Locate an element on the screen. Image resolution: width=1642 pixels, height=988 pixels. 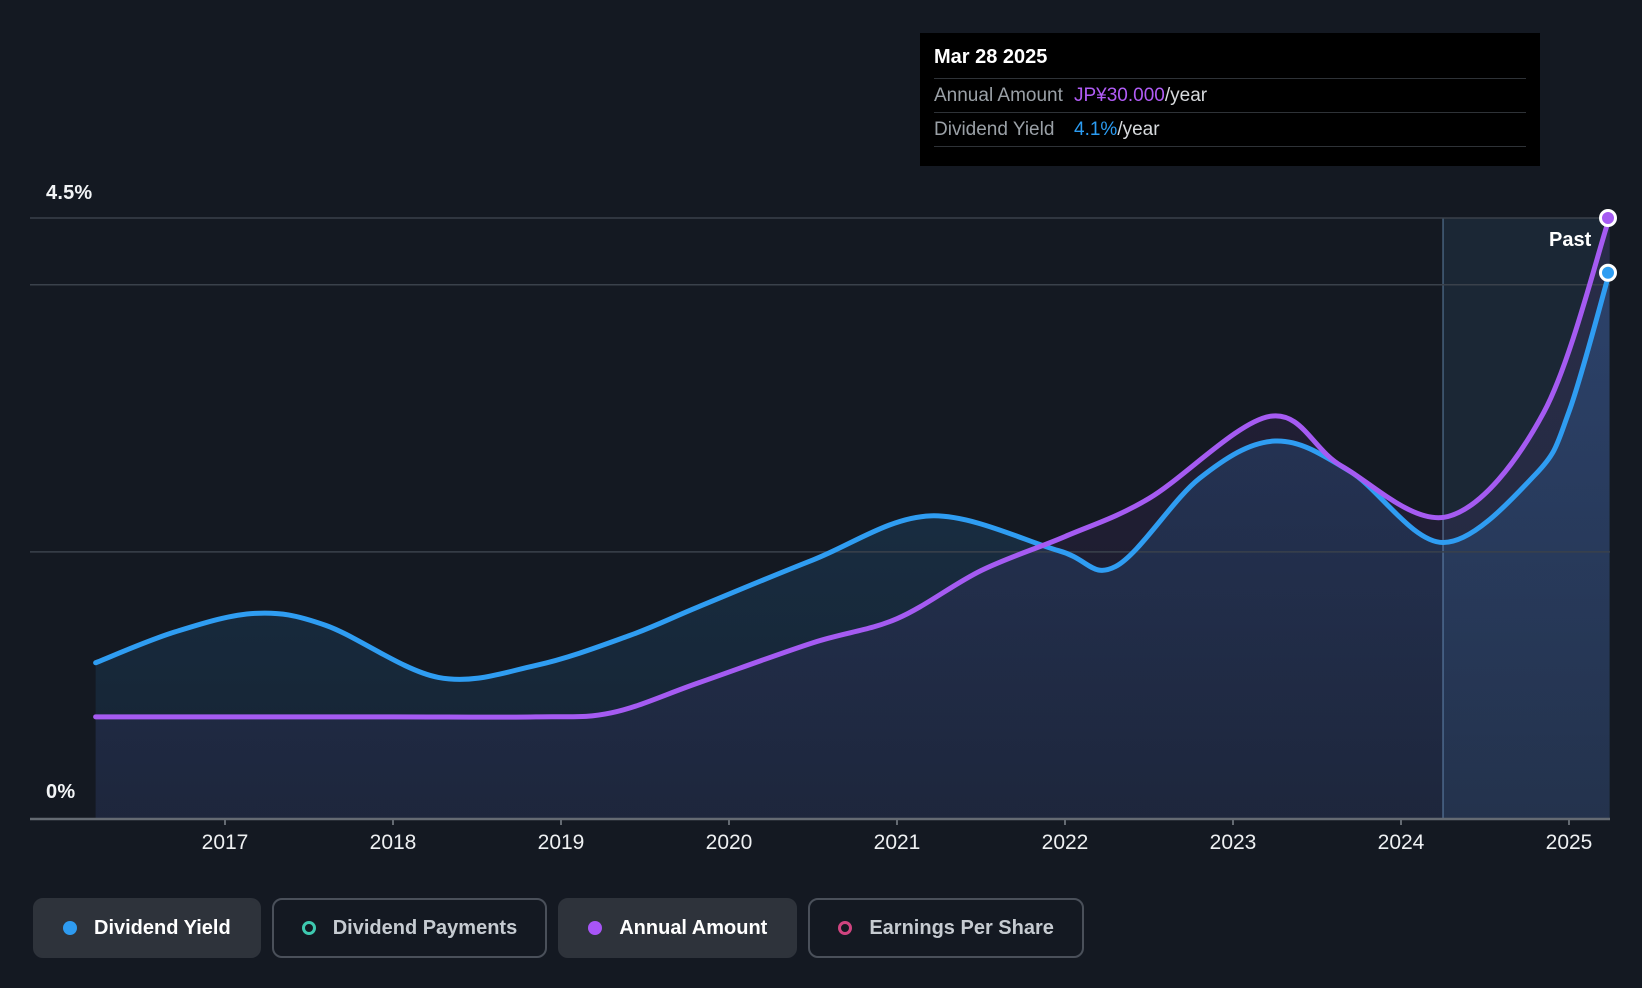
x-axis-label-2017: 2017 is located at coordinates (225, 842).